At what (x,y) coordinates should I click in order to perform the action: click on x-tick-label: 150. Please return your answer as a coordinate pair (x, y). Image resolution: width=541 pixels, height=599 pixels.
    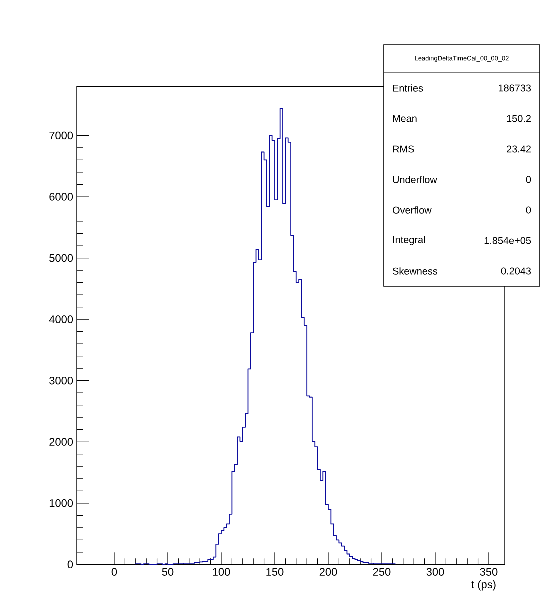
    Looking at the image, I should click on (275, 572).